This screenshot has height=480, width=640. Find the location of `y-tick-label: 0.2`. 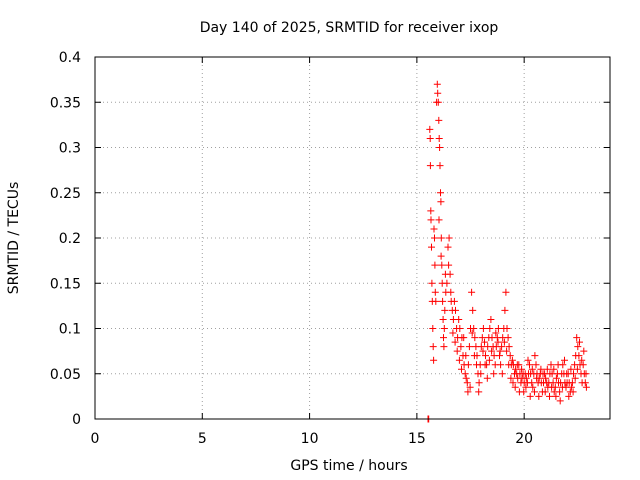

y-tick-label: 0.2 is located at coordinates (70, 239).